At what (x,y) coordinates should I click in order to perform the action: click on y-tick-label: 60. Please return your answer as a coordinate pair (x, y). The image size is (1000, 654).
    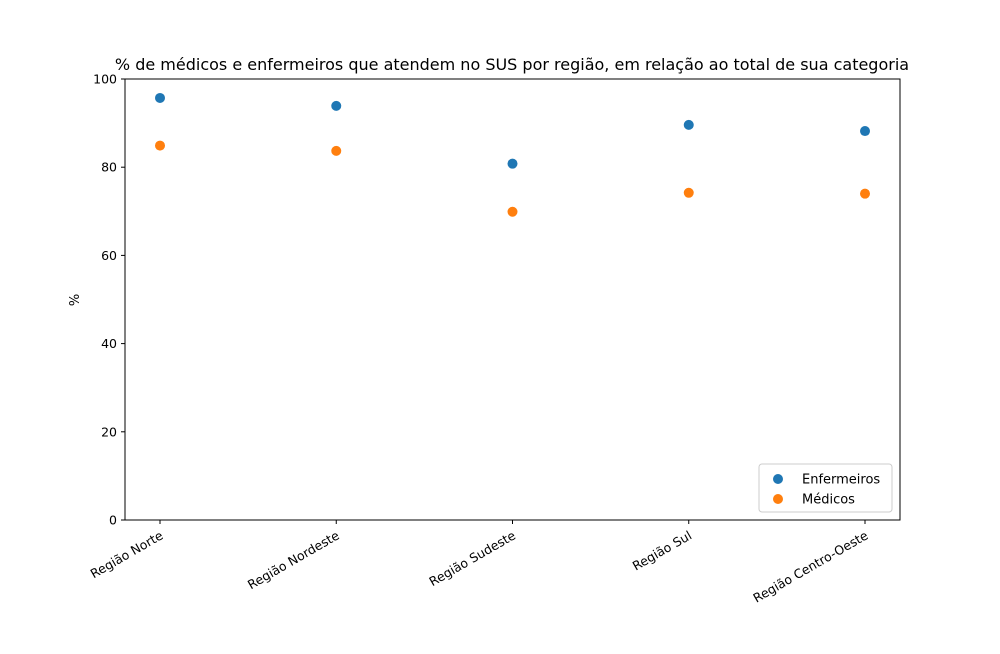
    Looking at the image, I should click on (109, 255).